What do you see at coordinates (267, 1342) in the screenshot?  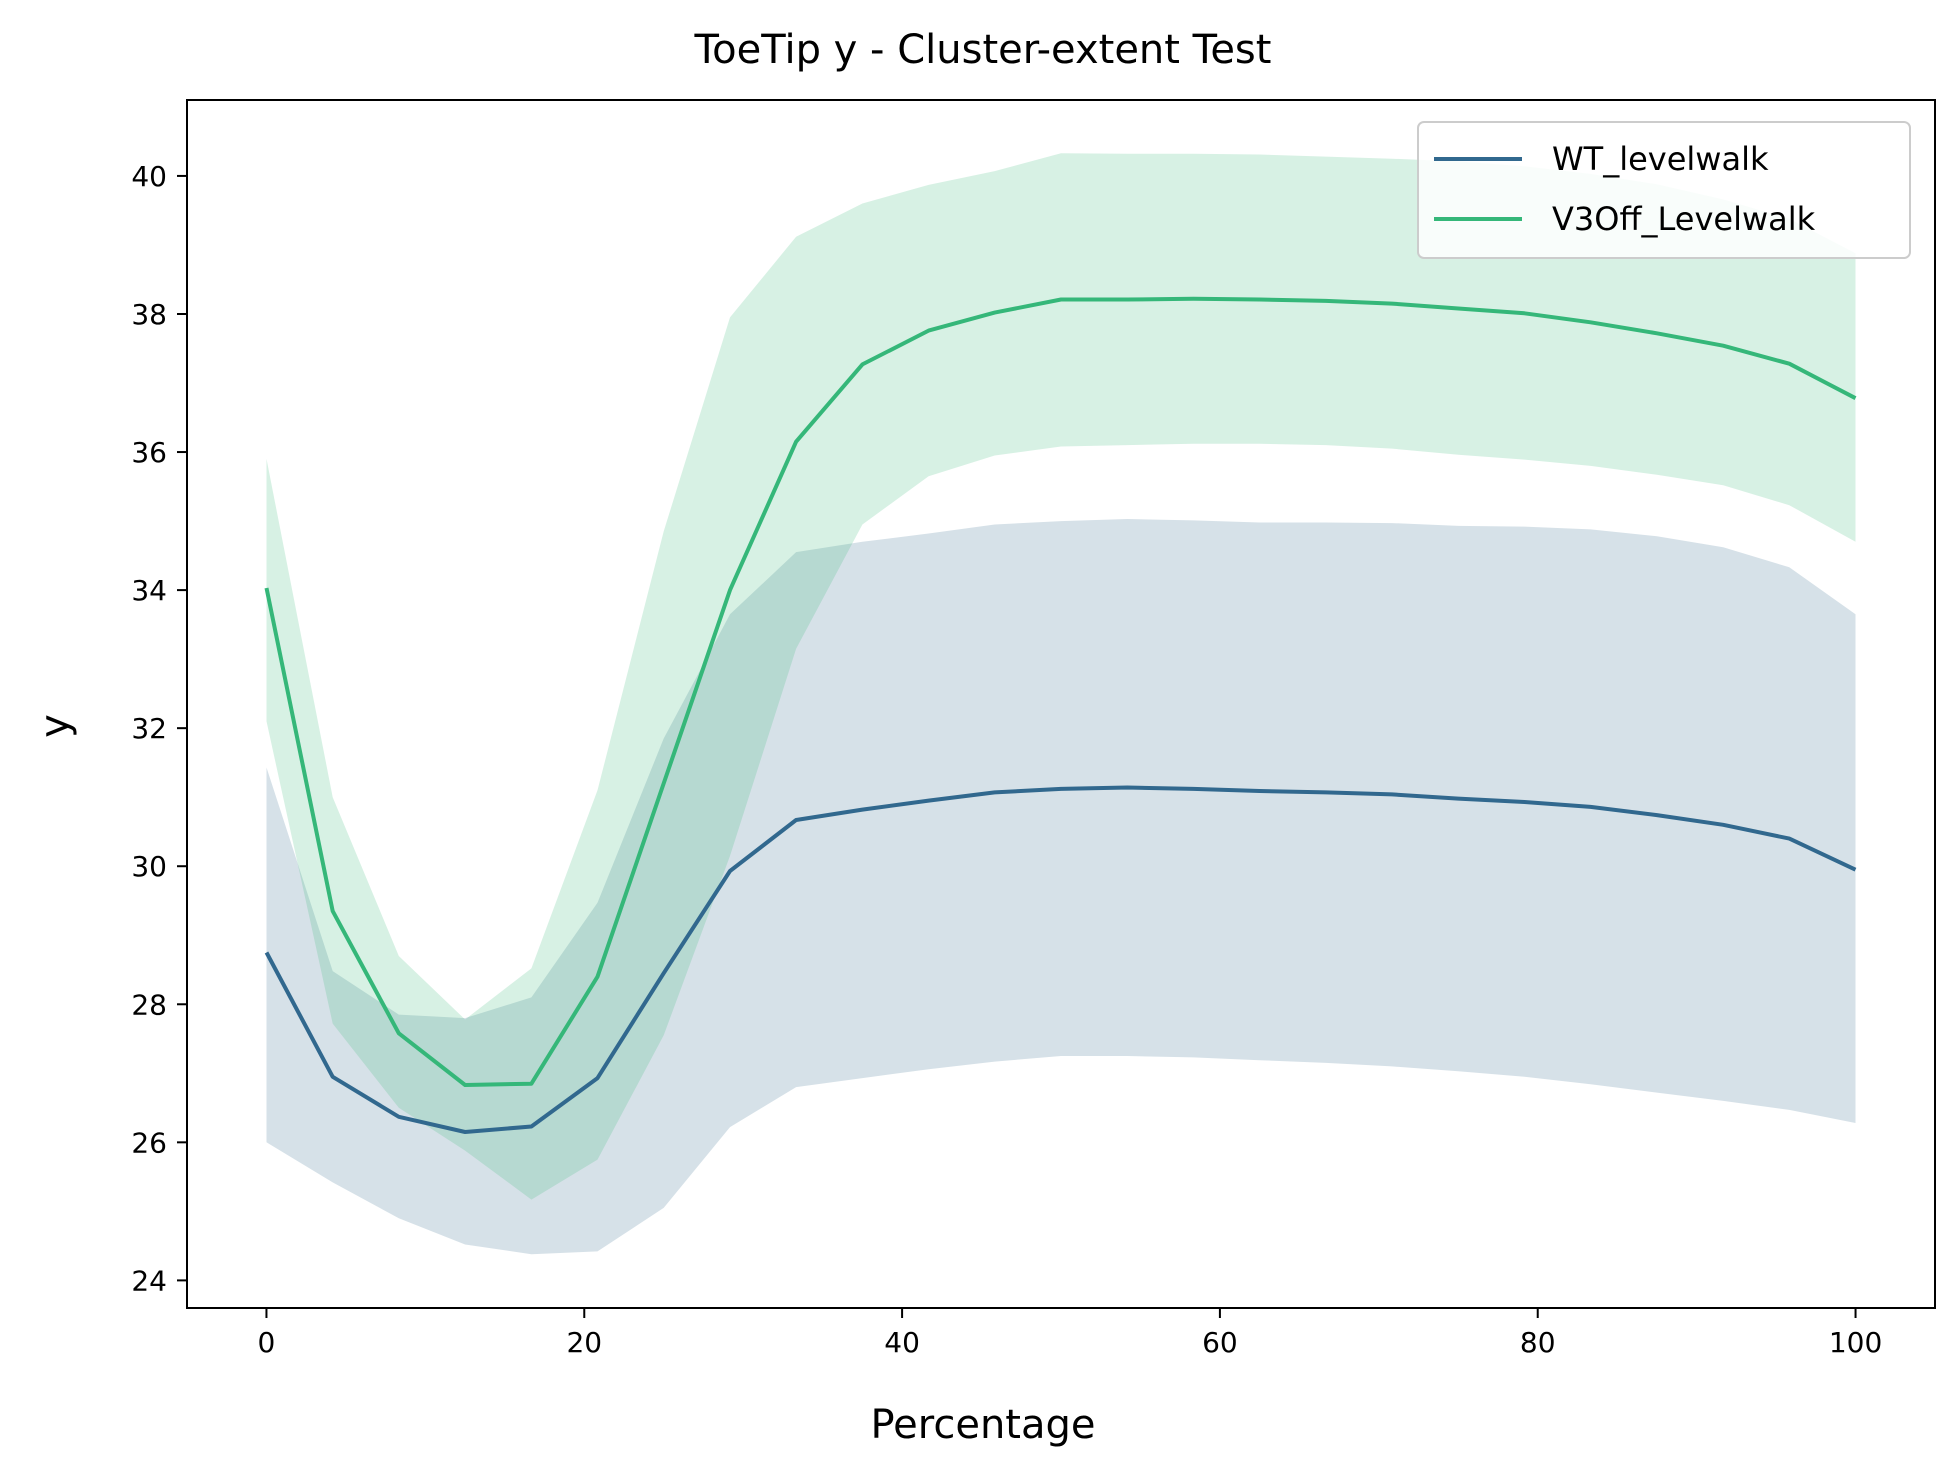 I see `x-tick-label: 0` at bounding box center [267, 1342].